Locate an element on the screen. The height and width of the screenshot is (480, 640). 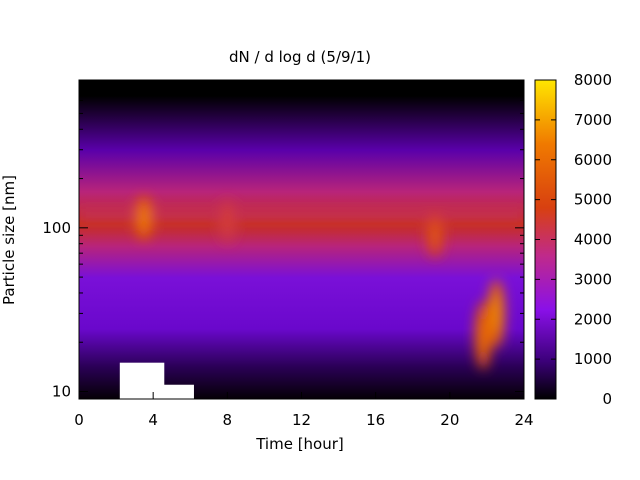
colorbar-axis: 0 1000 2000 3000 4000 5000 6000 7000 8000 is located at coordinates (573, 239).